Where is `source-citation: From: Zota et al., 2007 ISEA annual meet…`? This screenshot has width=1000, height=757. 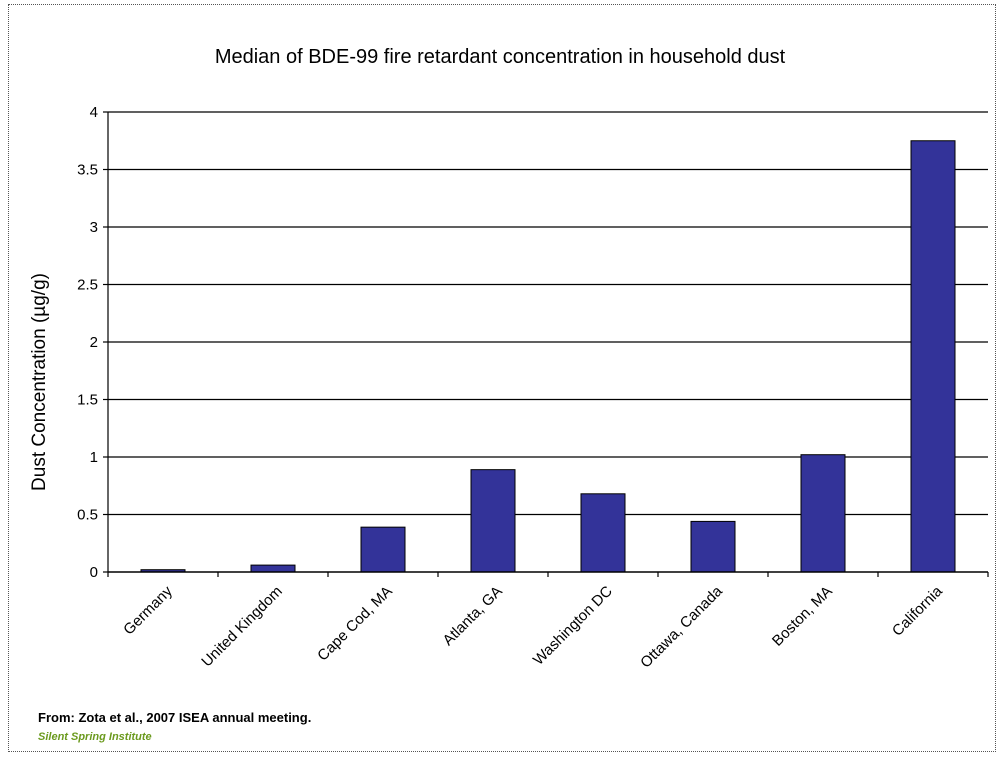 source-citation: From: Zota et al., 2007 ISEA annual meet… is located at coordinates (175, 717).